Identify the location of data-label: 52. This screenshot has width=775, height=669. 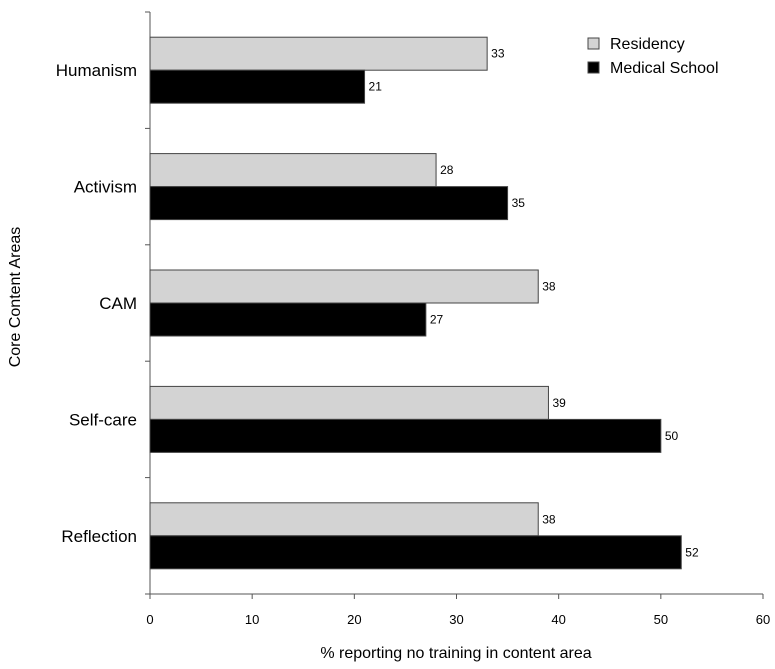
(692, 552).